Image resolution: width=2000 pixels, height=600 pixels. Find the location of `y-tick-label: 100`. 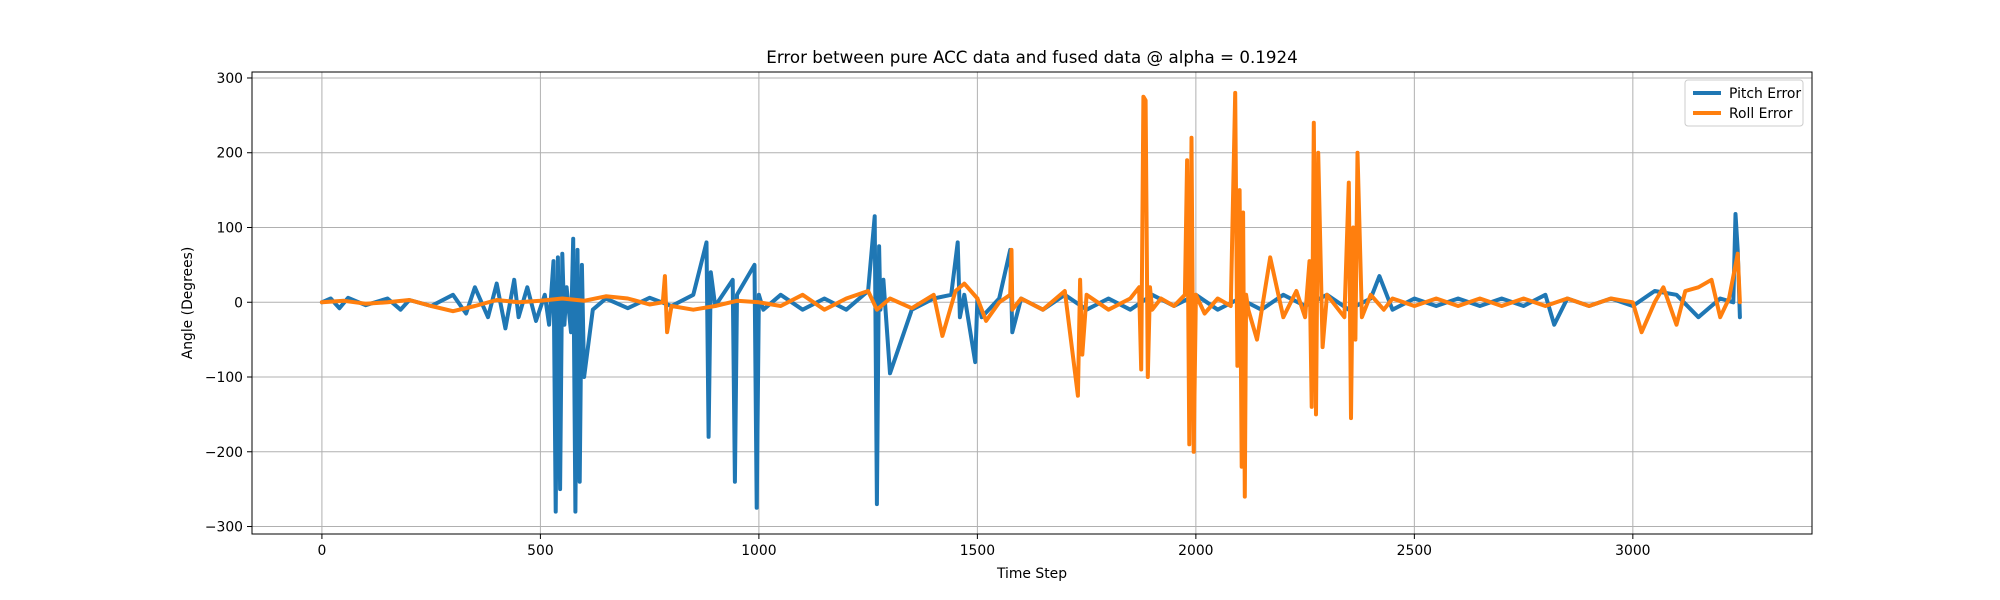

y-tick-label: 100 is located at coordinates (229, 228).